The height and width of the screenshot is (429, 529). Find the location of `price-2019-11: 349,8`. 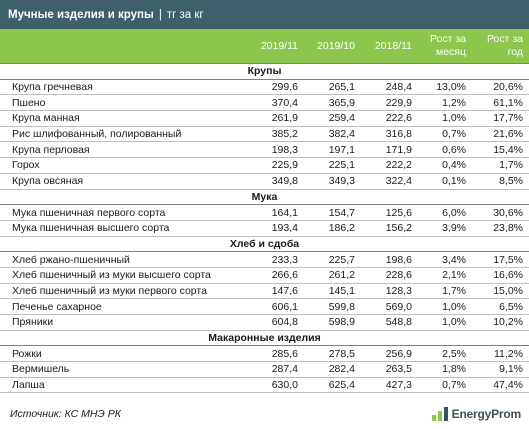

price-2019-11: 349,8 is located at coordinates (267, 181).